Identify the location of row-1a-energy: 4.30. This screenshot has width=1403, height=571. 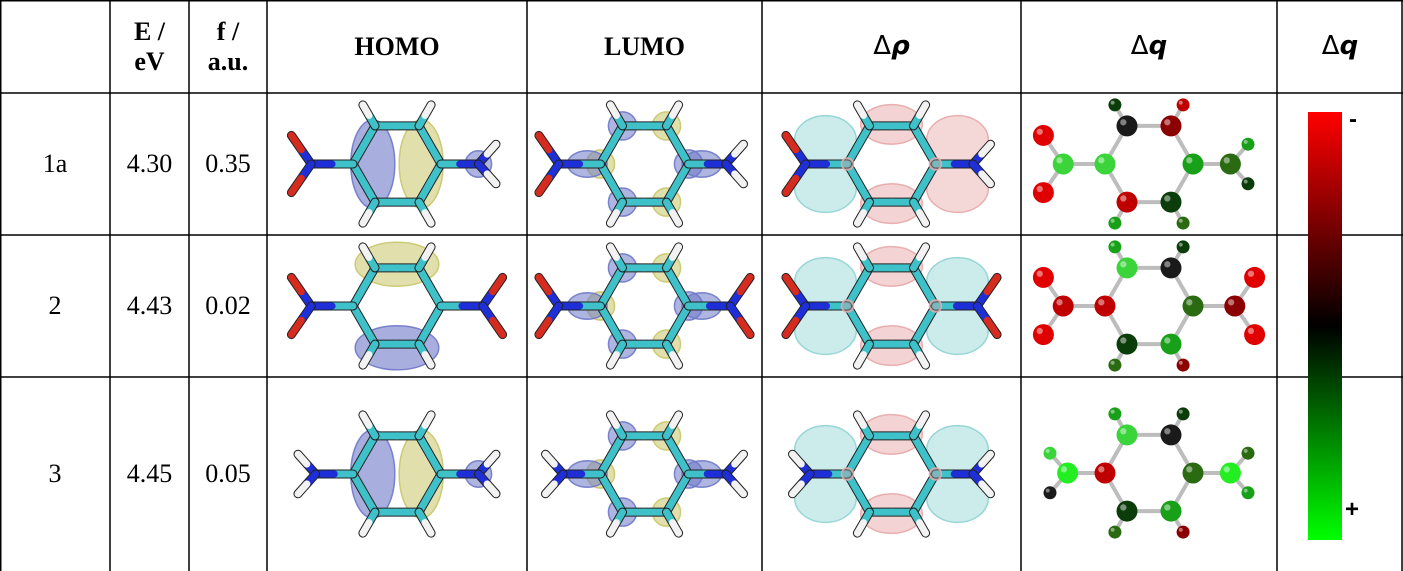
(149, 164).